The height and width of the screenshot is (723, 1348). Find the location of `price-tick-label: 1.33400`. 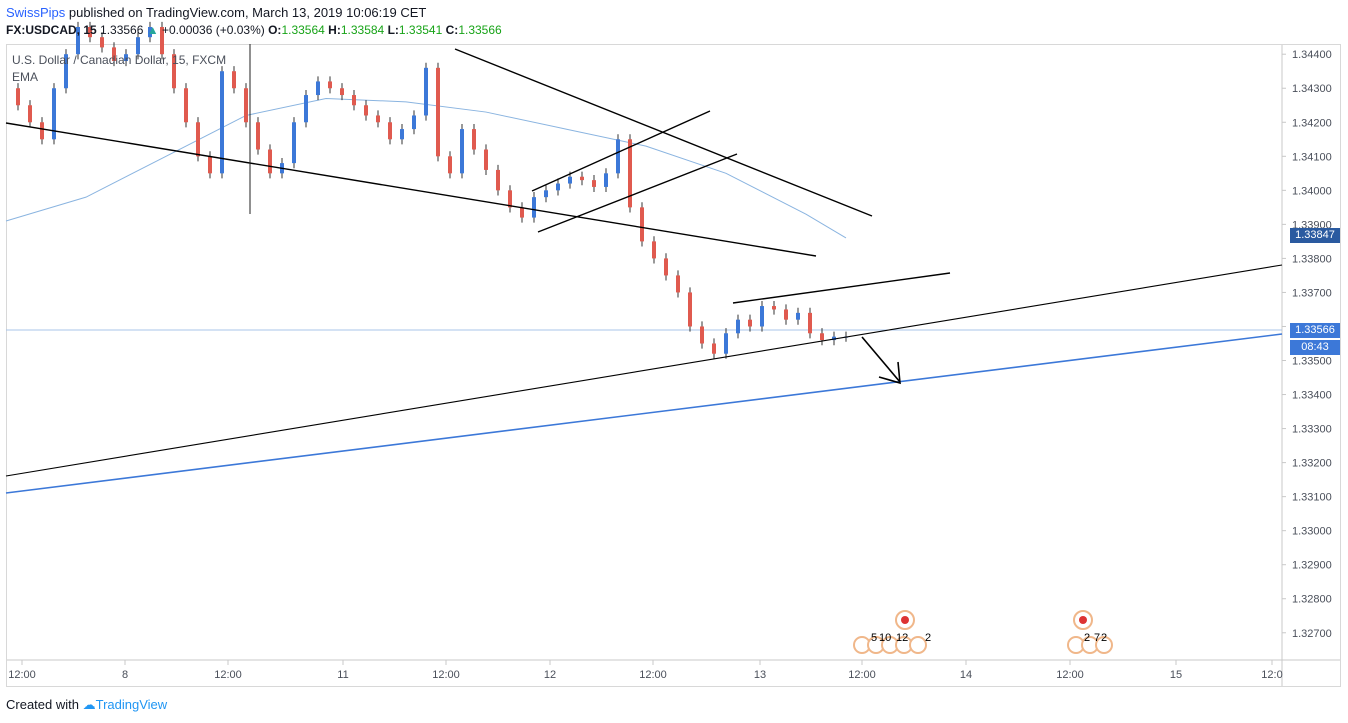

price-tick-label: 1.33400 is located at coordinates (1312, 396).